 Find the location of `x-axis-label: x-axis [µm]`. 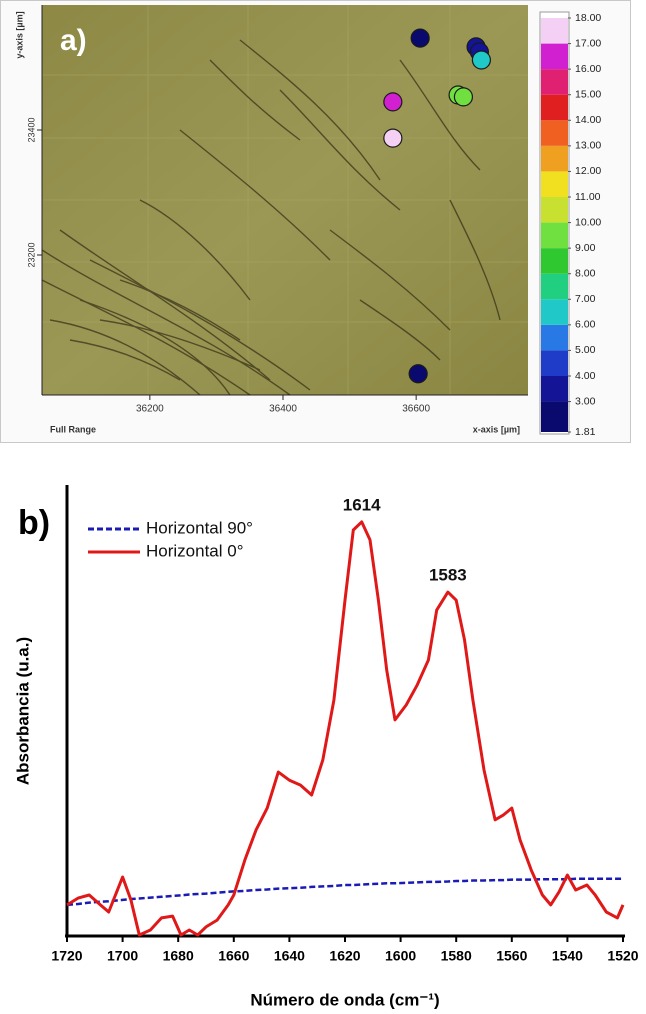

x-axis-label: x-axis [µm] is located at coordinates (496, 429).